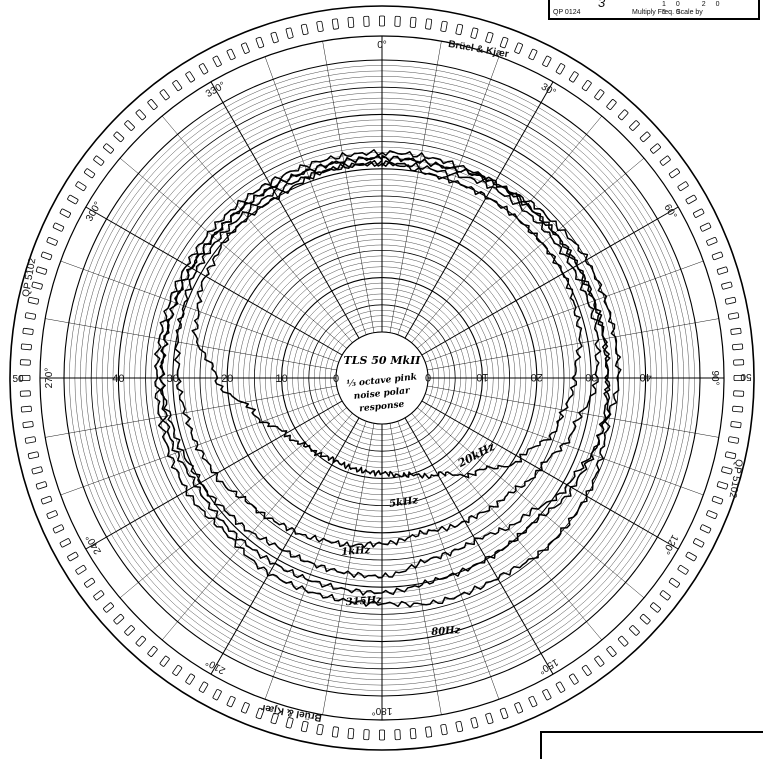 The height and width of the screenshot is (759, 763). I want to click on angle-tick-label: 210°, so click(215, 666).